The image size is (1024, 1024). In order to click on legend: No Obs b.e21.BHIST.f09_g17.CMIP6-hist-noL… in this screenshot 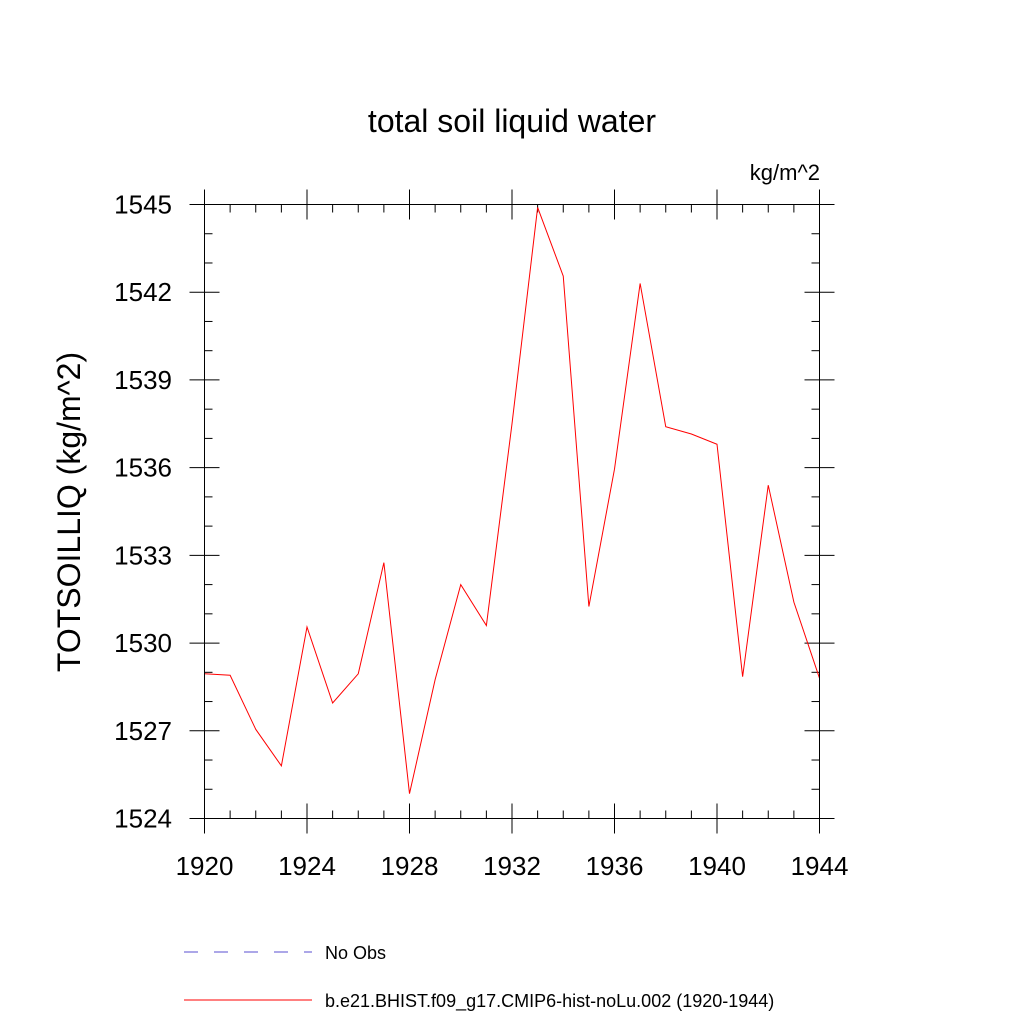, I will do `click(479, 977)`.